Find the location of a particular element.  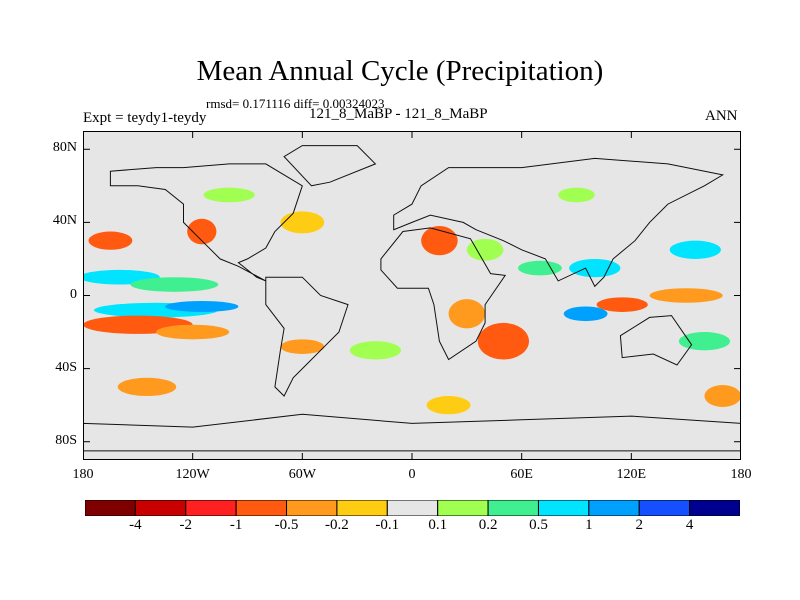

x-tick-label-3: 0 is located at coordinates (412, 474).